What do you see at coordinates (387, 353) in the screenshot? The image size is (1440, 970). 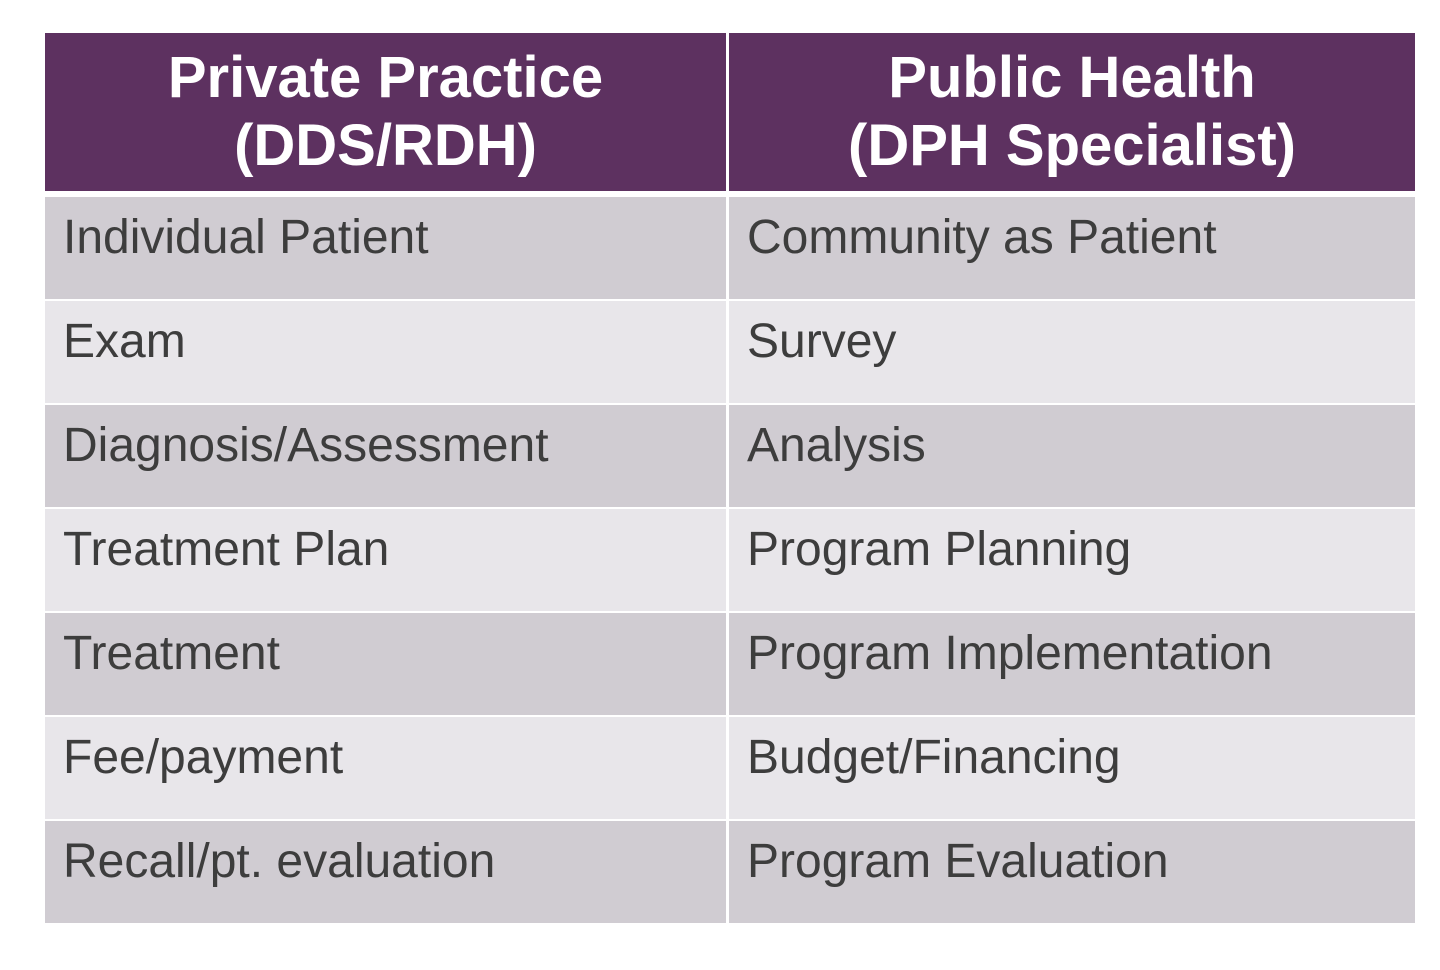 I see `private-practice-cell: Exam` at bounding box center [387, 353].